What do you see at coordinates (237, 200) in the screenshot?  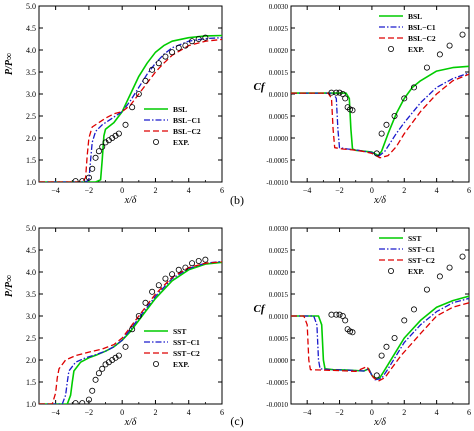 I see `caption-b: (b)` at bounding box center [237, 200].